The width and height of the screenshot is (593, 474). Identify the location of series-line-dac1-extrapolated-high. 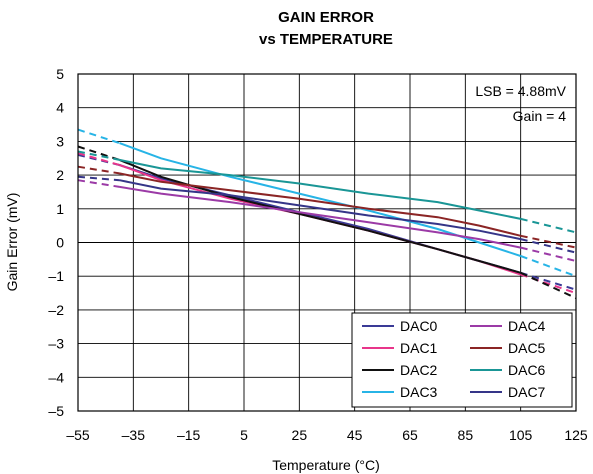
(548, 284).